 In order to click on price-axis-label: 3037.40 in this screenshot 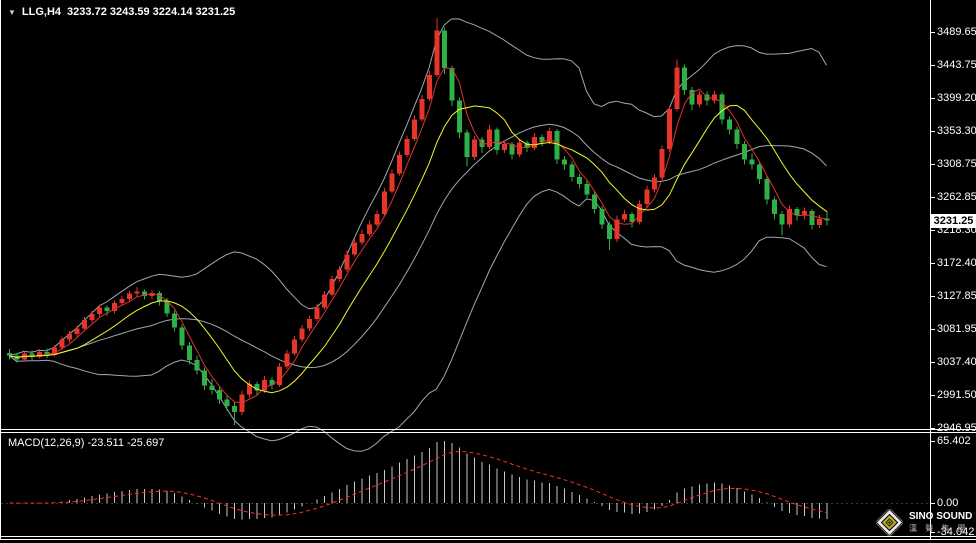, I will do `click(956, 361)`.